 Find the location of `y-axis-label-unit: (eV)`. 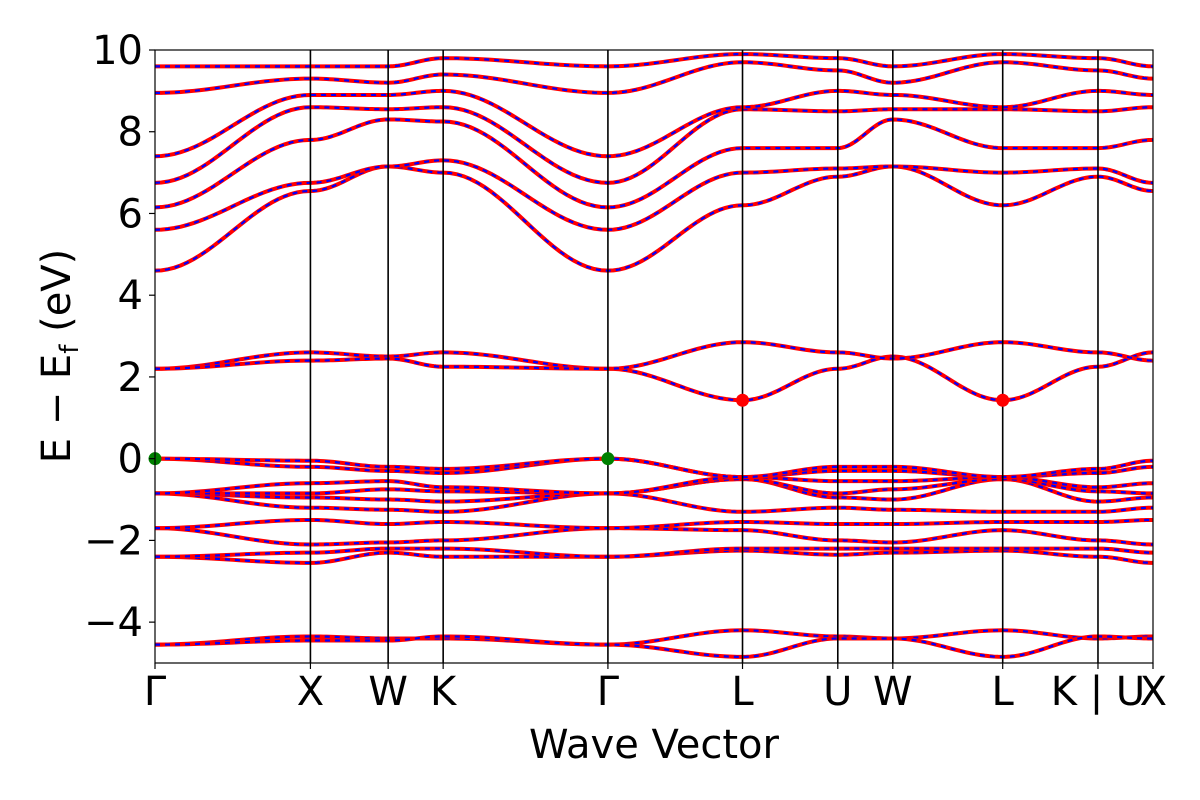

y-axis-label-unit: (eV) is located at coordinates (57, 297).